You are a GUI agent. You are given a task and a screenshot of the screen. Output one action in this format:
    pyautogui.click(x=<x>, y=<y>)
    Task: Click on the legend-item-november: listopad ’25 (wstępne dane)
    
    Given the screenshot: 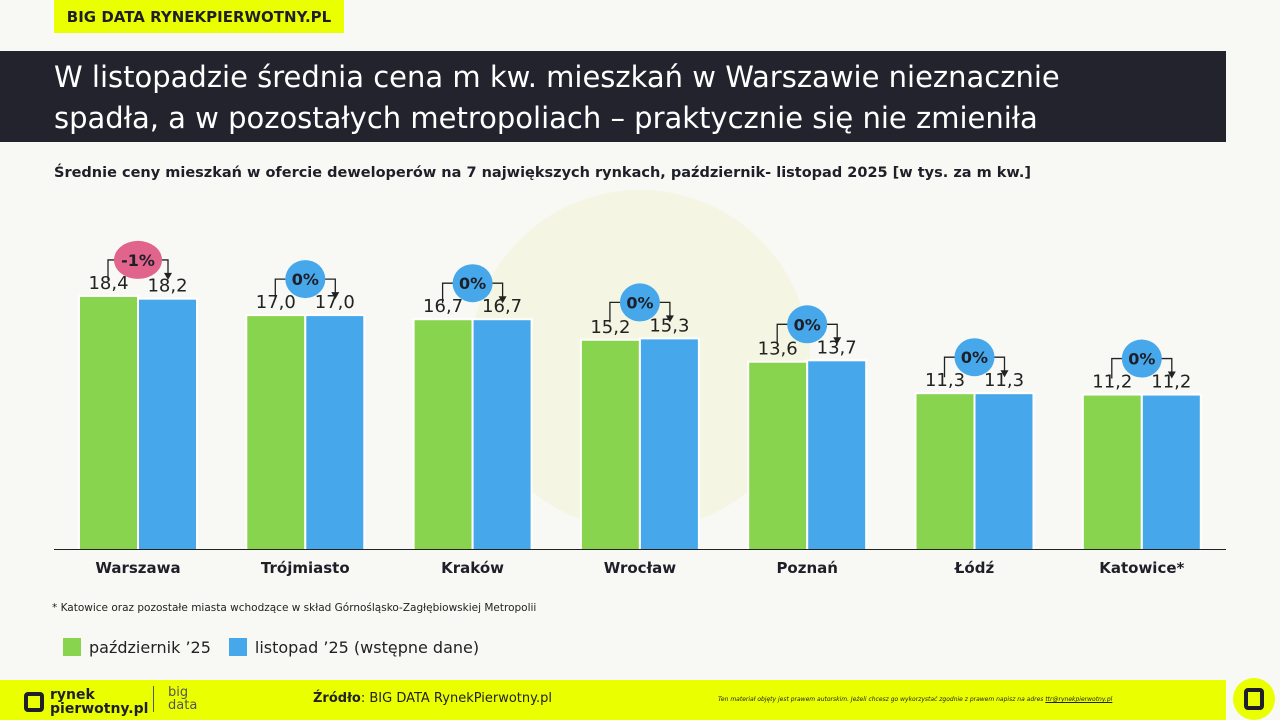 What is the action you would take?
    pyautogui.click(x=354, y=647)
    